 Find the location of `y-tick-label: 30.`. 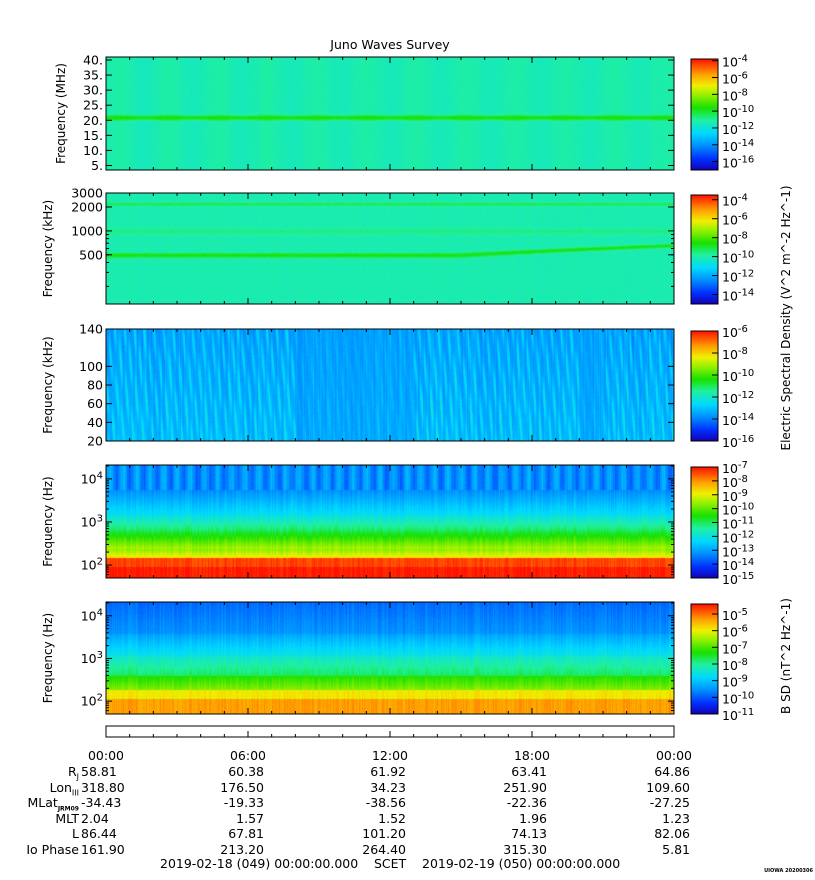

y-tick-label: 30. is located at coordinates (93, 90).